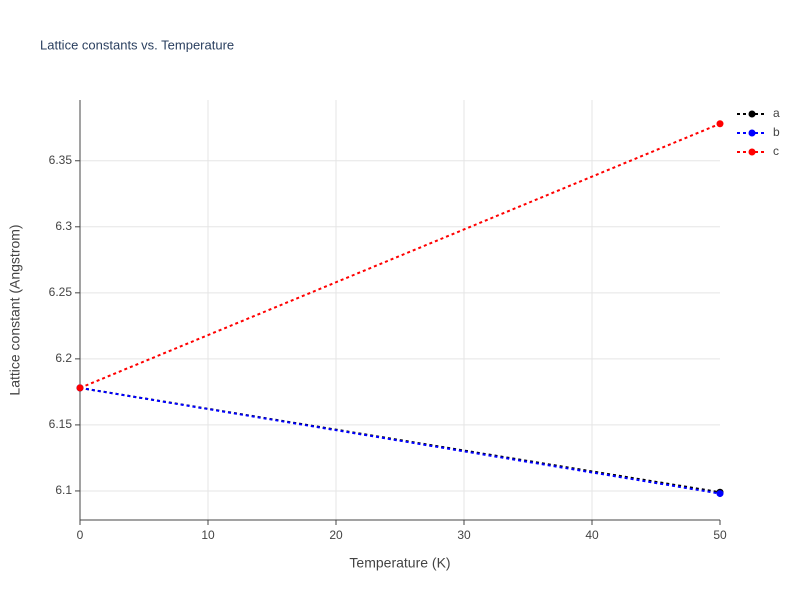  Describe the element at coordinates (80, 535) in the screenshot. I see `x-tick-label: 0` at that location.